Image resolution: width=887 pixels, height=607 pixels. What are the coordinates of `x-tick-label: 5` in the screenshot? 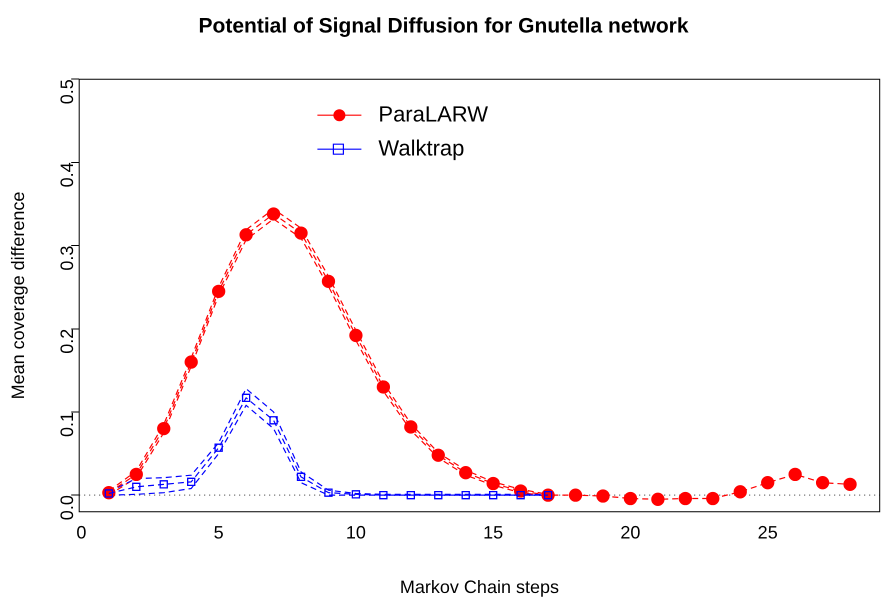 It's located at (219, 532).